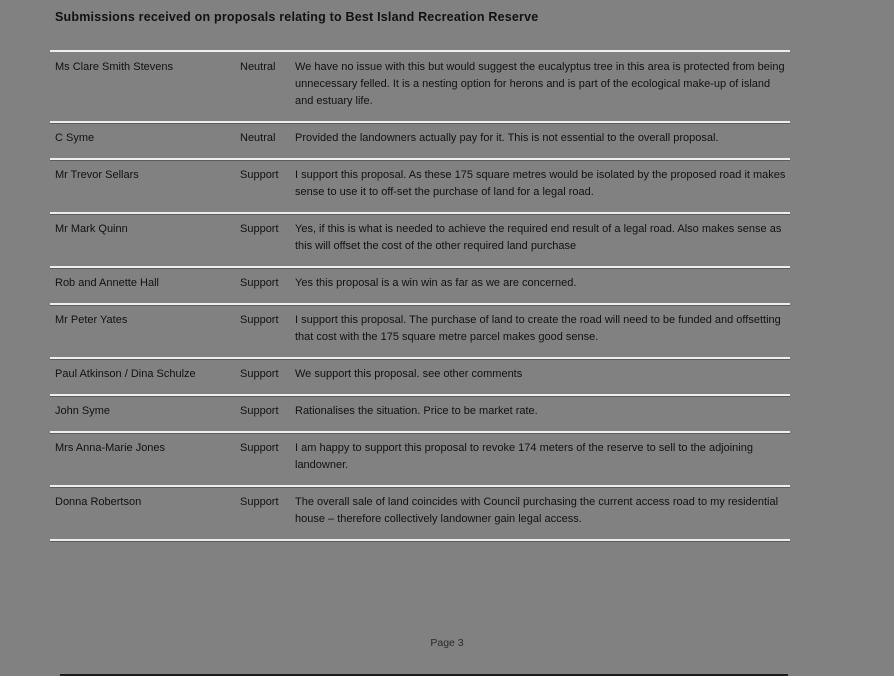 The height and width of the screenshot is (676, 894). I want to click on submitter-name: Mr Peter Yates, so click(91, 320).